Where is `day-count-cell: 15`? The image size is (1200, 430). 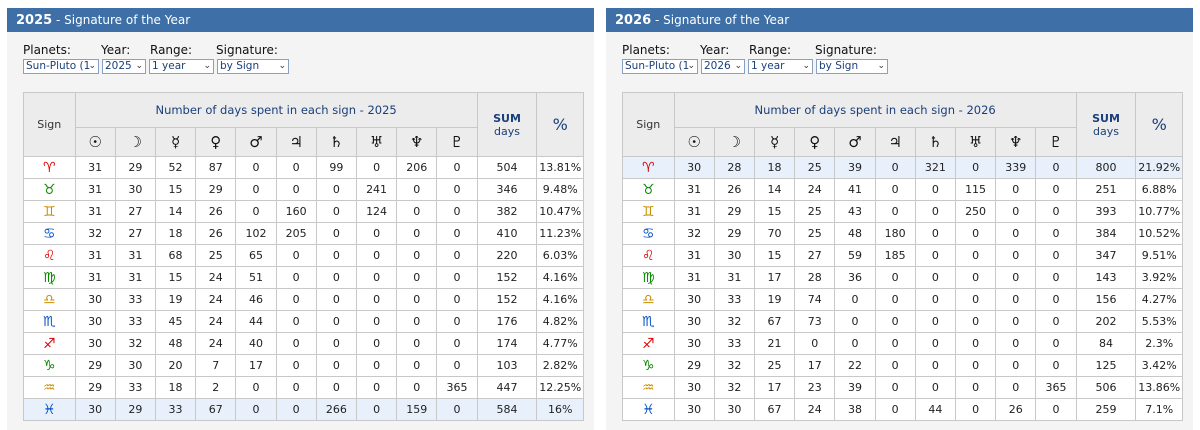
day-count-cell: 15 is located at coordinates (175, 189).